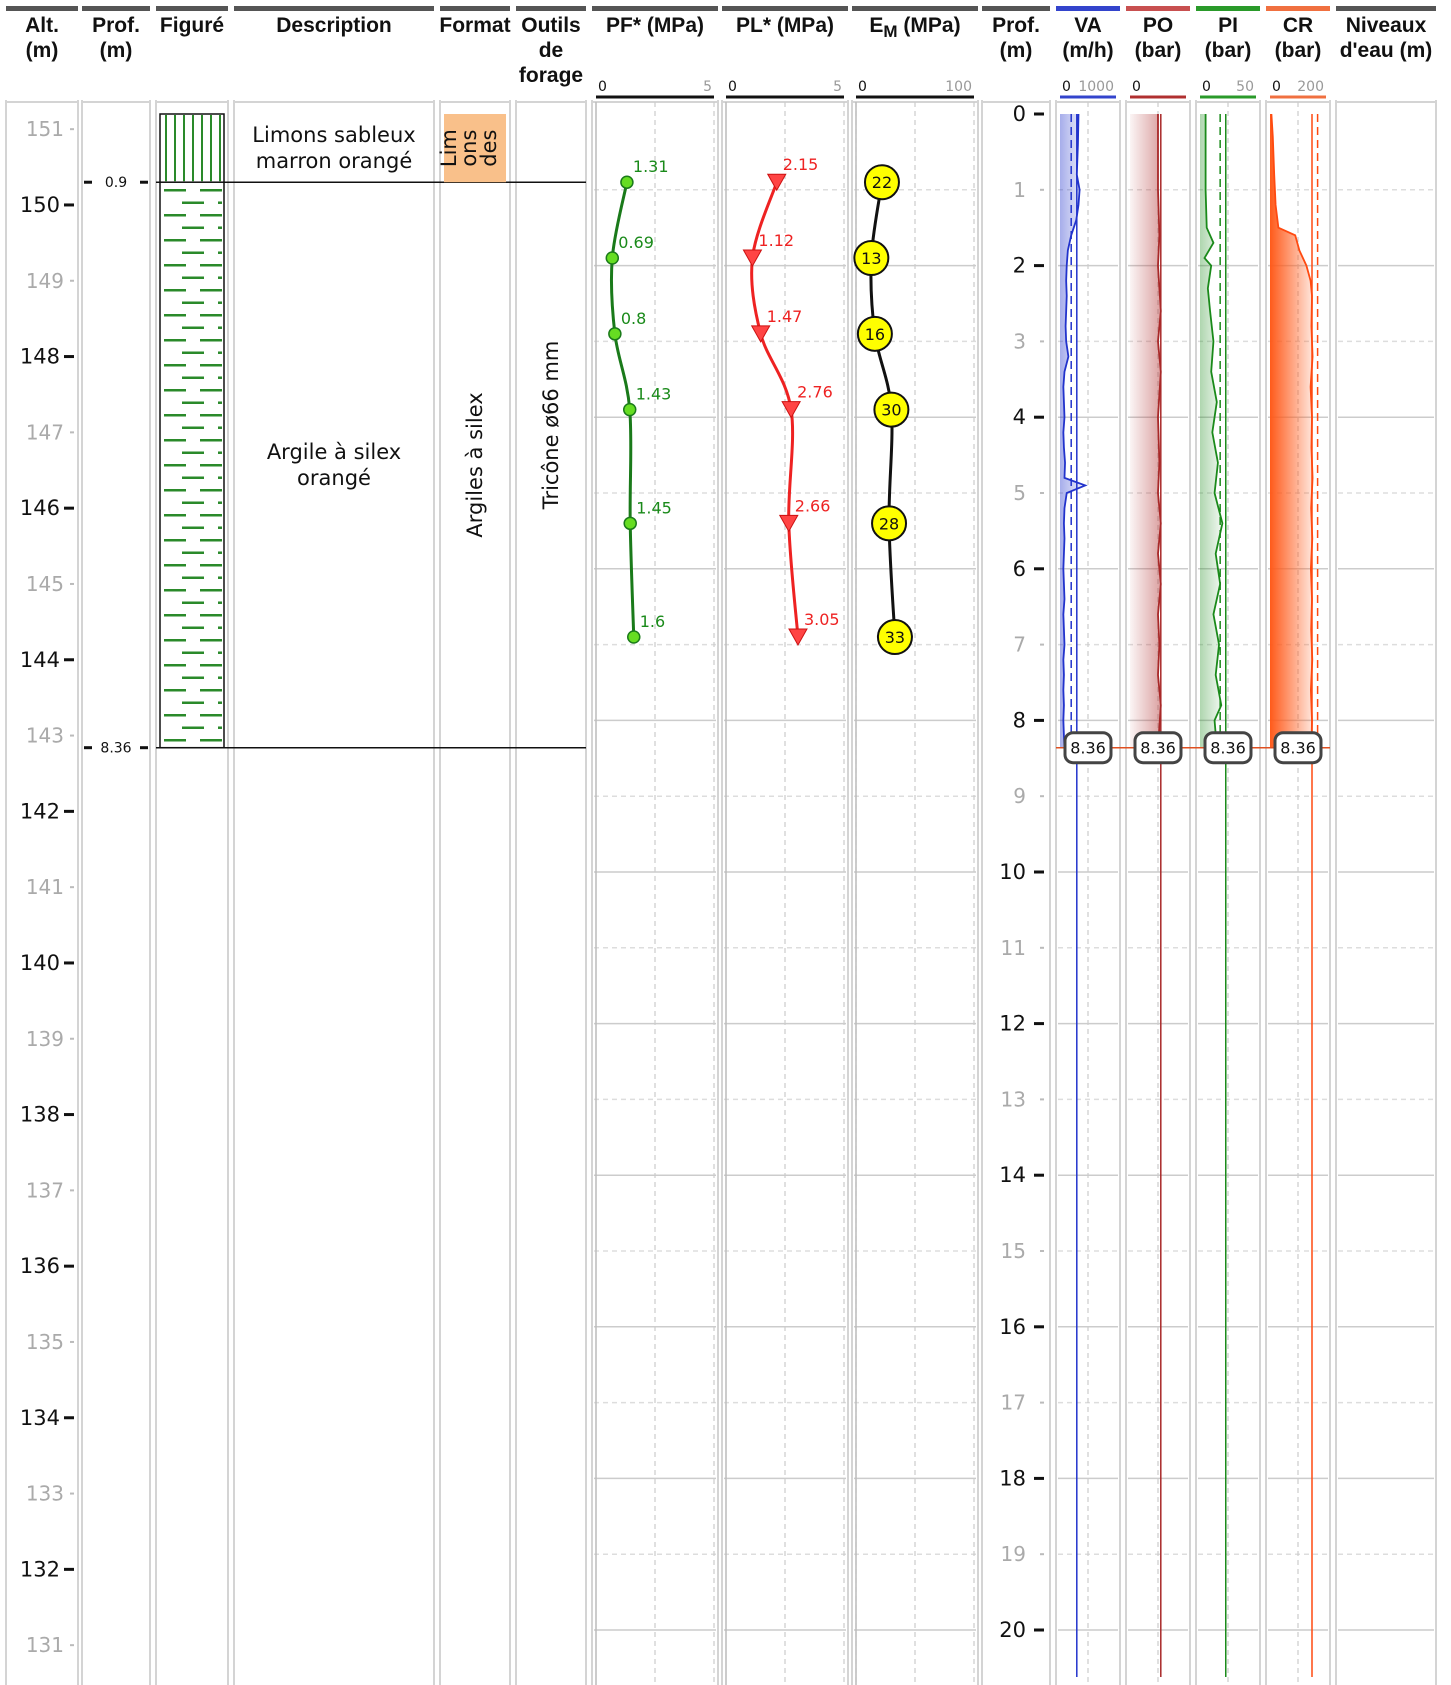 The image size is (1451, 1685). I want to click on alt-tick-label-minor: 151, so click(45, 129).